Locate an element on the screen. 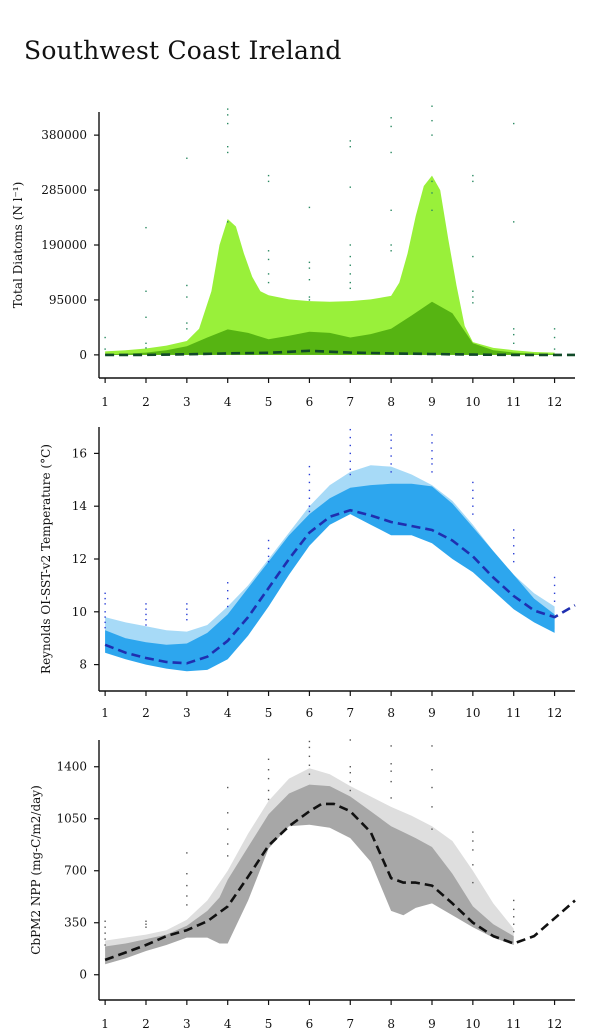 The image size is (600, 1036). npp-y-tick-label: 1400 is located at coordinates (71, 767).